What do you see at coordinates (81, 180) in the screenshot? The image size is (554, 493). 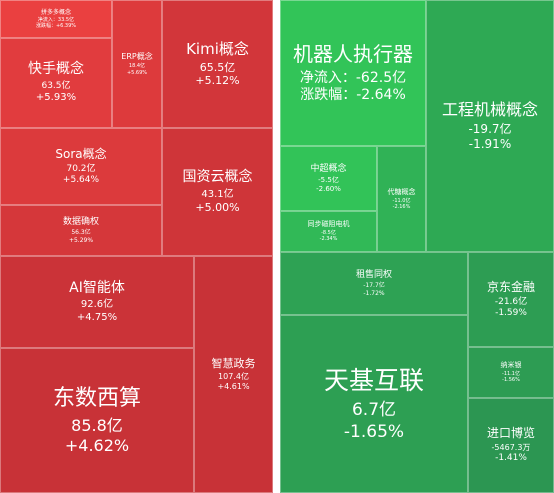 I see `tile-change: +5.64%` at bounding box center [81, 180].